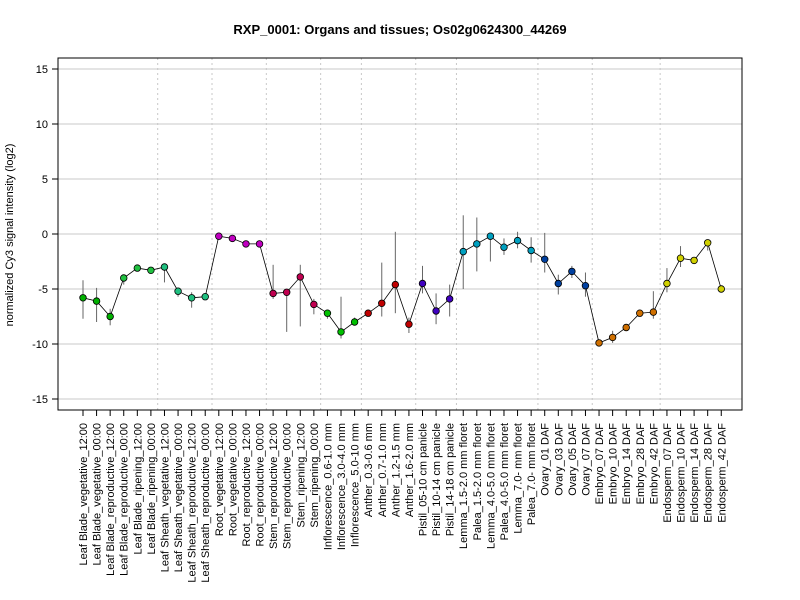 The image size is (800, 600). What do you see at coordinates (546, 459) in the screenshot?
I see `x-tick-label: Ovary_01 DAF` at bounding box center [546, 459].